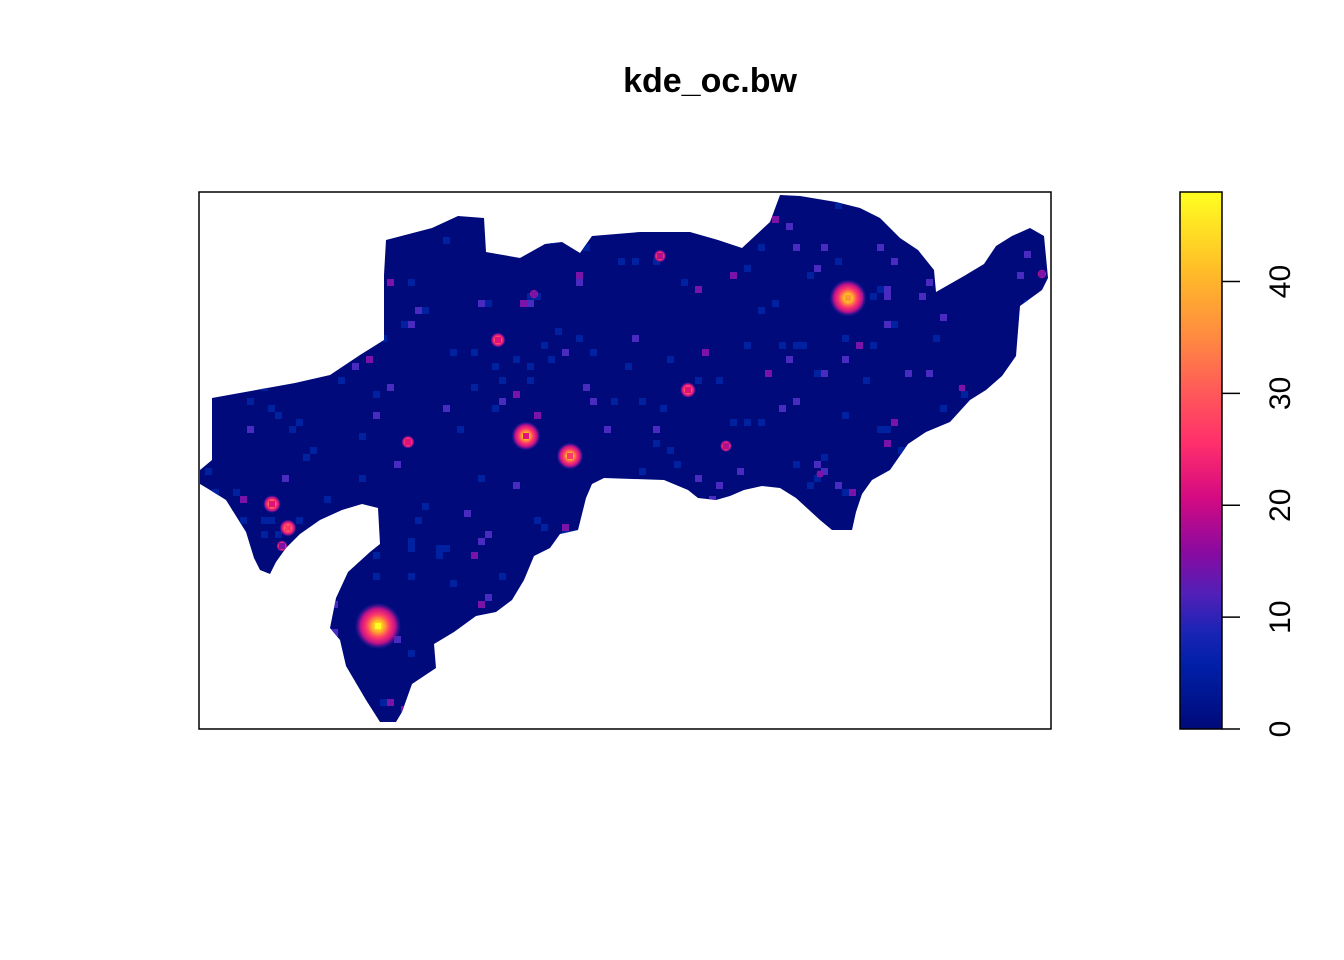 The width and height of the screenshot is (1344, 960). I want to click on colorbar-tick-label: 20, so click(1280, 505).